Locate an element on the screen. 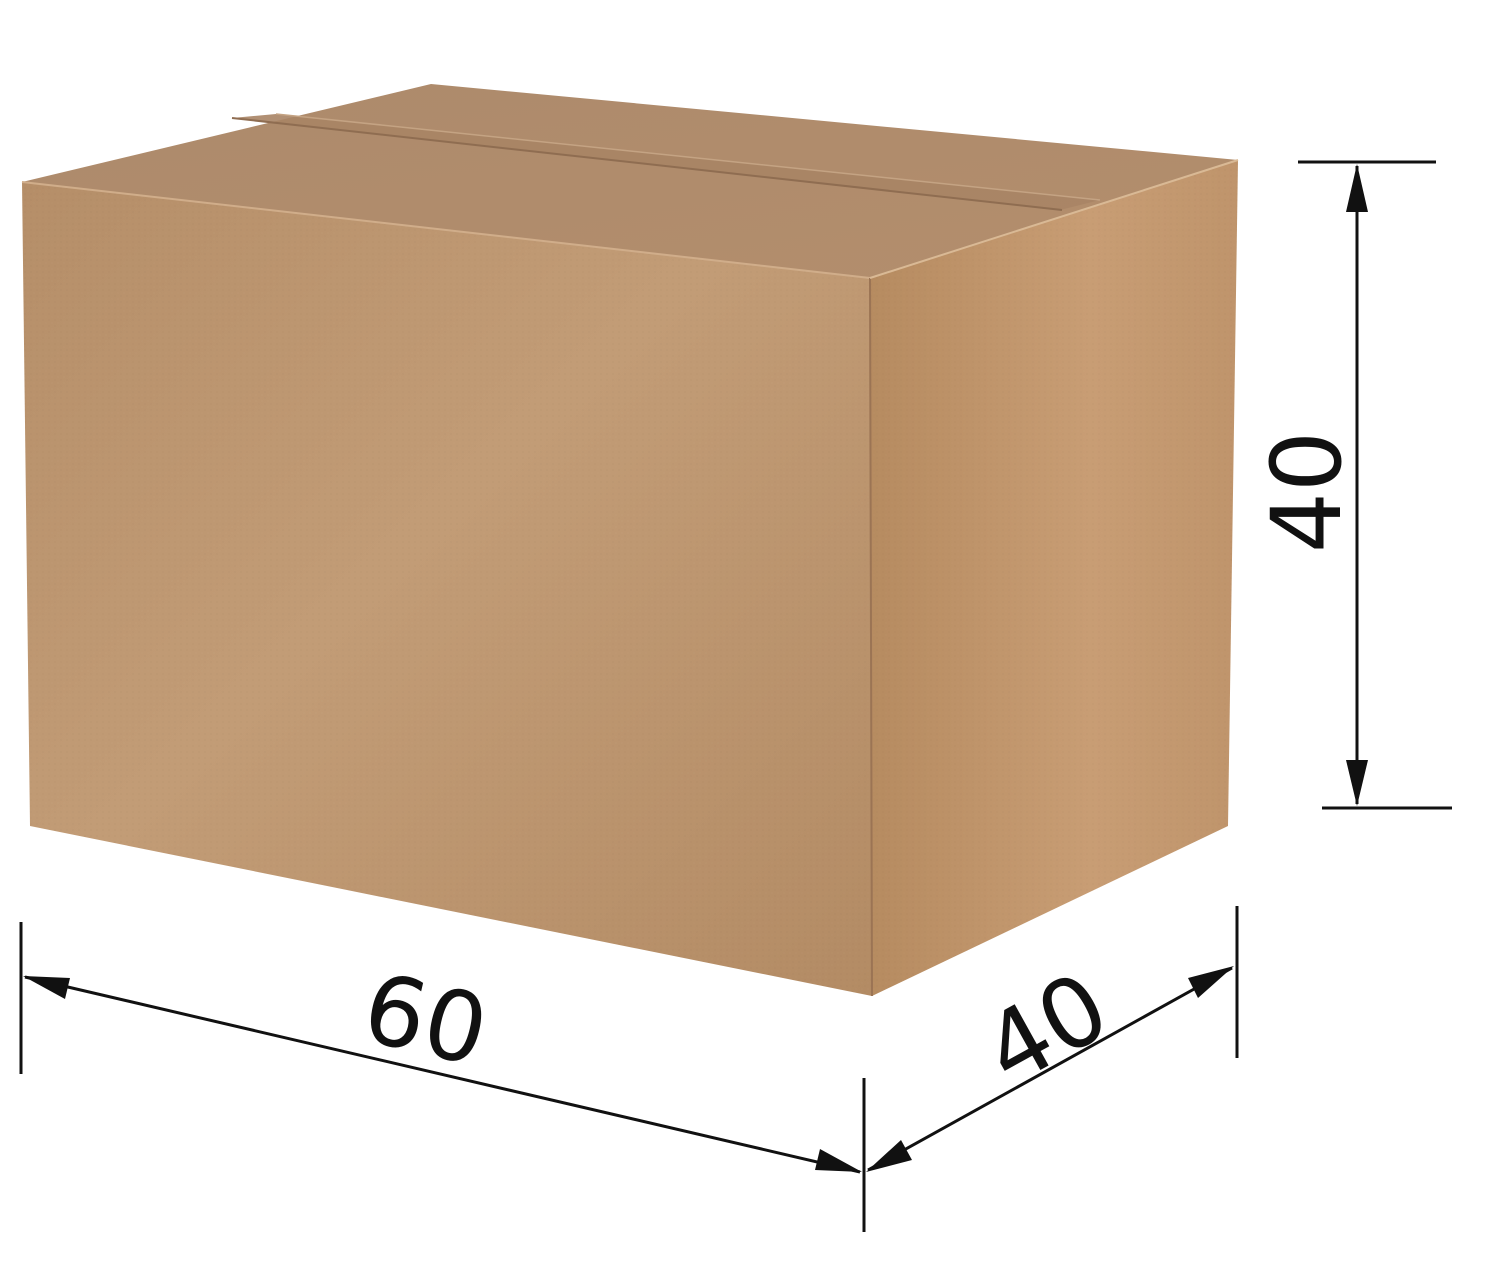  length-dimension: 60 is located at coordinates (442, 1077).